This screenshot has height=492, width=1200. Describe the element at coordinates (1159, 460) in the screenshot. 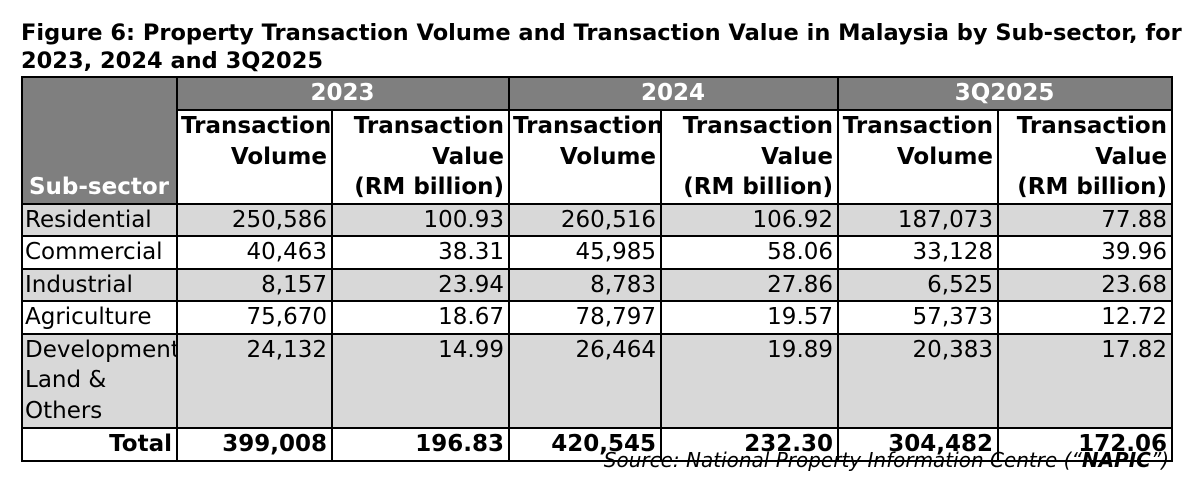

I see `source-suffix: ”)` at that location.